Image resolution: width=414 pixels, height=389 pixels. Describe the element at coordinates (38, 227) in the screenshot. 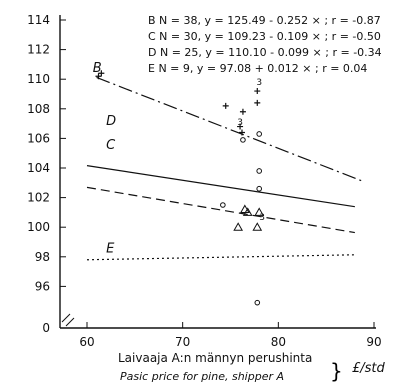

I see `y-tick-label: 100` at that location.